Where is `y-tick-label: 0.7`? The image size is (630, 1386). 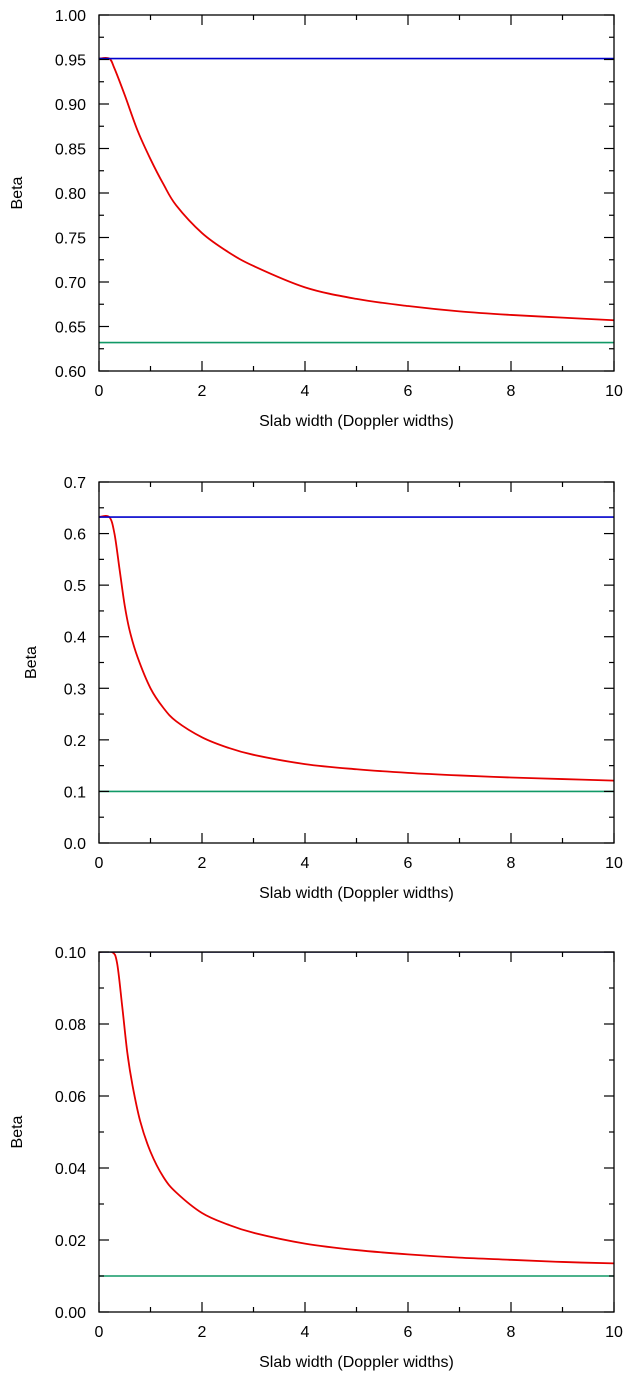 y-tick-label: 0.7 is located at coordinates (75, 483).